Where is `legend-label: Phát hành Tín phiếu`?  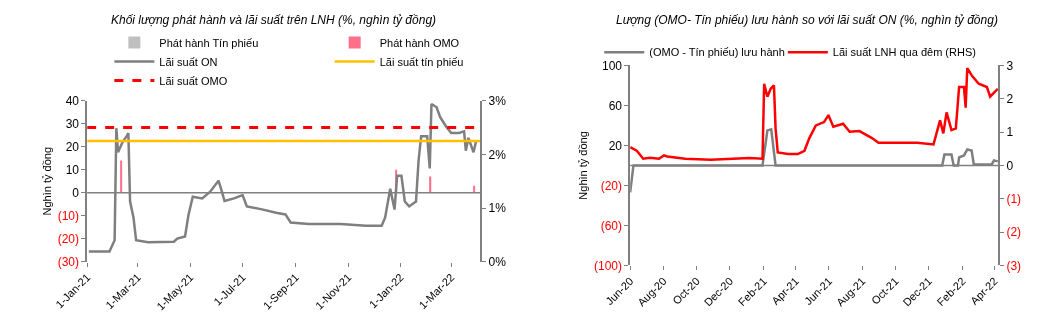 legend-label: Phát hành Tín phiếu is located at coordinates (209, 42).